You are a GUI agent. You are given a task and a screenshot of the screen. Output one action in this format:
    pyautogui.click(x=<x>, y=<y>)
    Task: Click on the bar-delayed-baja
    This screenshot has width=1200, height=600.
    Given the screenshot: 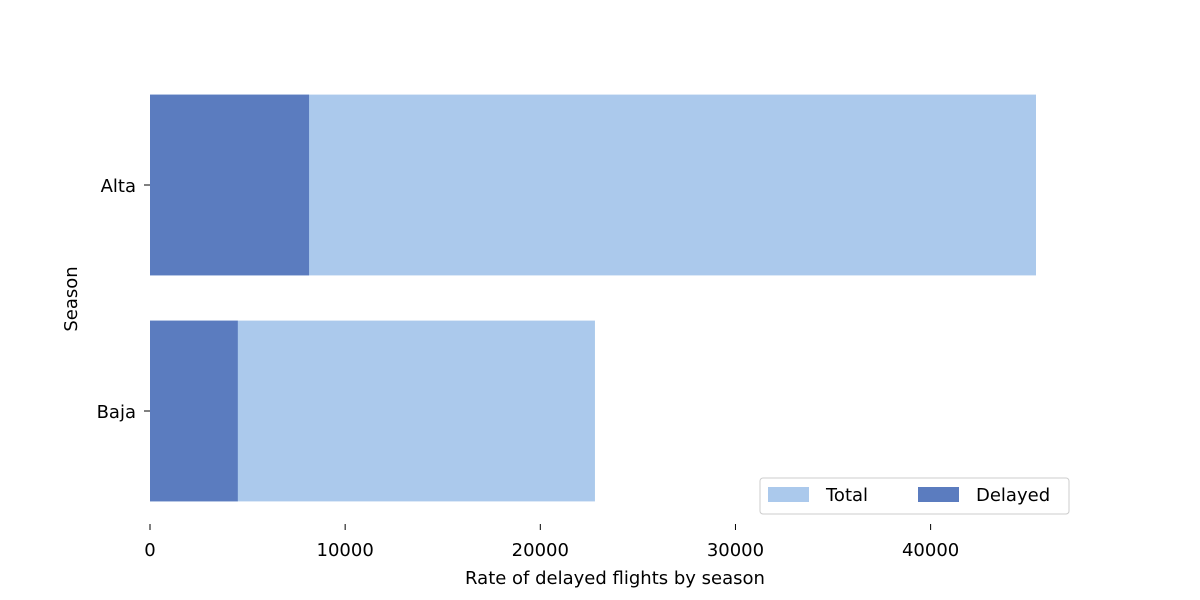 What is the action you would take?
    pyautogui.click(x=194, y=411)
    